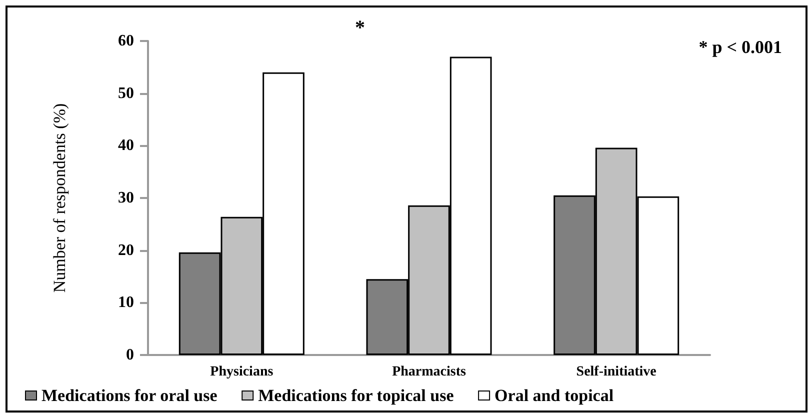 Image resolution: width=810 pixels, height=413 pixels. What do you see at coordinates (740, 47) in the screenshot?
I see `annotation: * p < 0.001` at bounding box center [740, 47].